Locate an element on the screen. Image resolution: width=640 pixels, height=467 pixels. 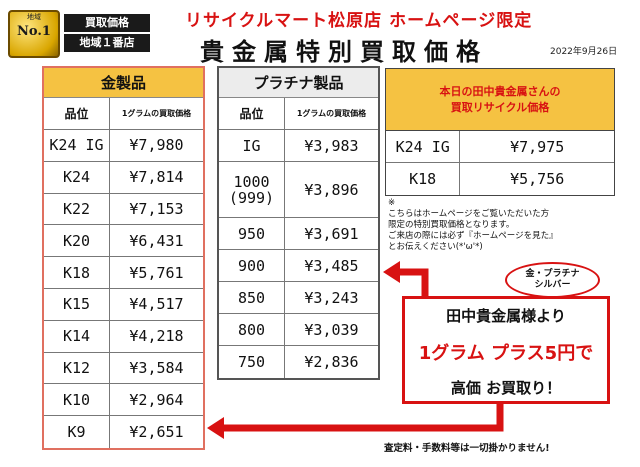
platinum-col-price: 1グラムの買取価格 is located at coordinates (331, 113).